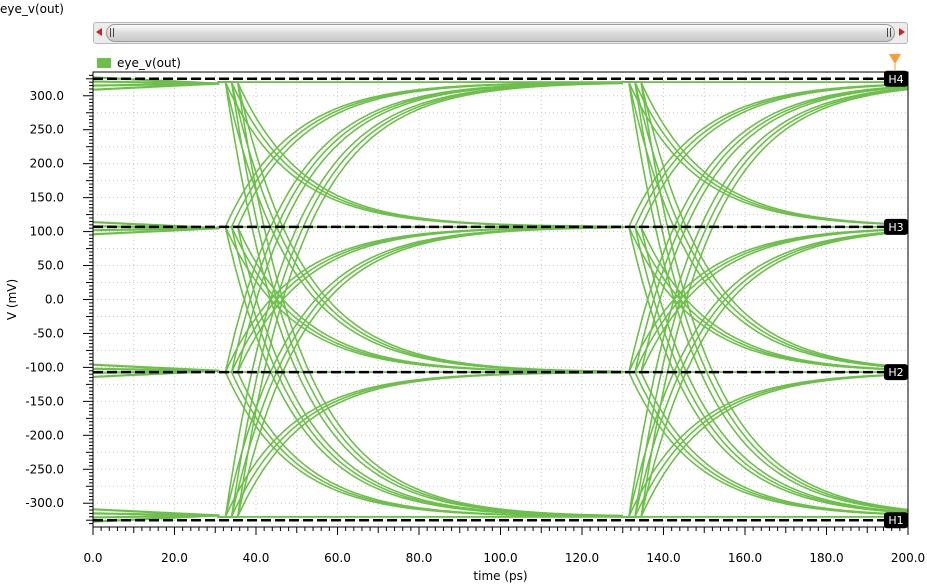  What do you see at coordinates (50, 266) in the screenshot?
I see `y-tick-label: 50.0` at bounding box center [50, 266].